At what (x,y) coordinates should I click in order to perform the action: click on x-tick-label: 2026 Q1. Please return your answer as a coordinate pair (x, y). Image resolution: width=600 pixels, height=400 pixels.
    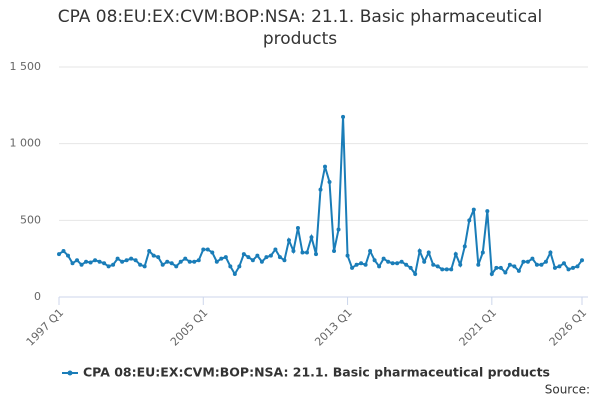
    Looking at the image, I should click on (568, 327).